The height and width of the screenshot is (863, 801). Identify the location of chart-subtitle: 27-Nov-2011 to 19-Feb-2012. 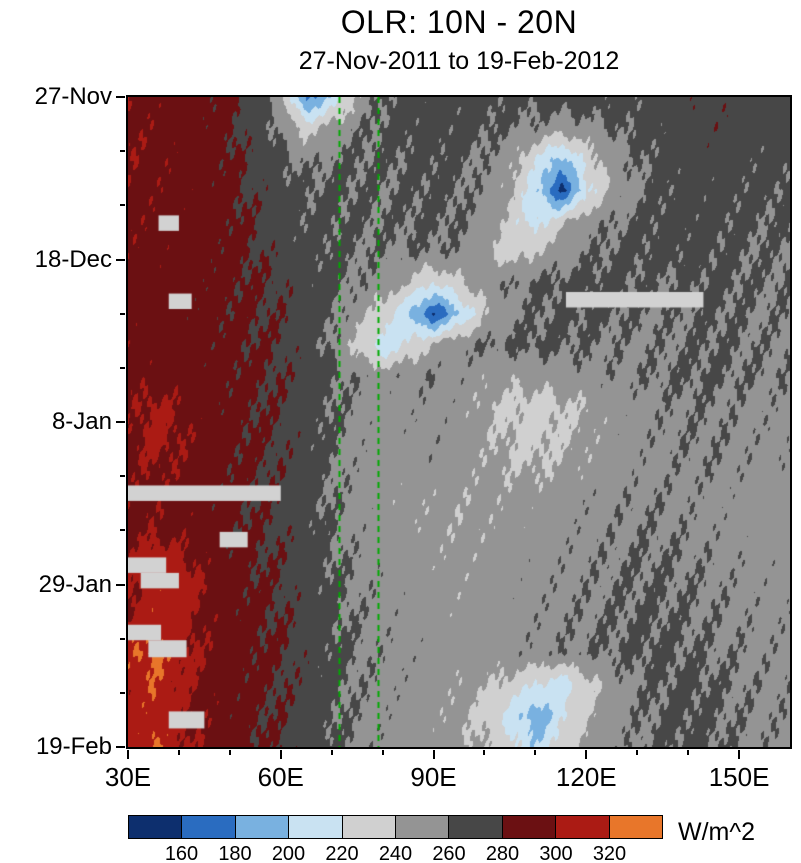
(459, 61).